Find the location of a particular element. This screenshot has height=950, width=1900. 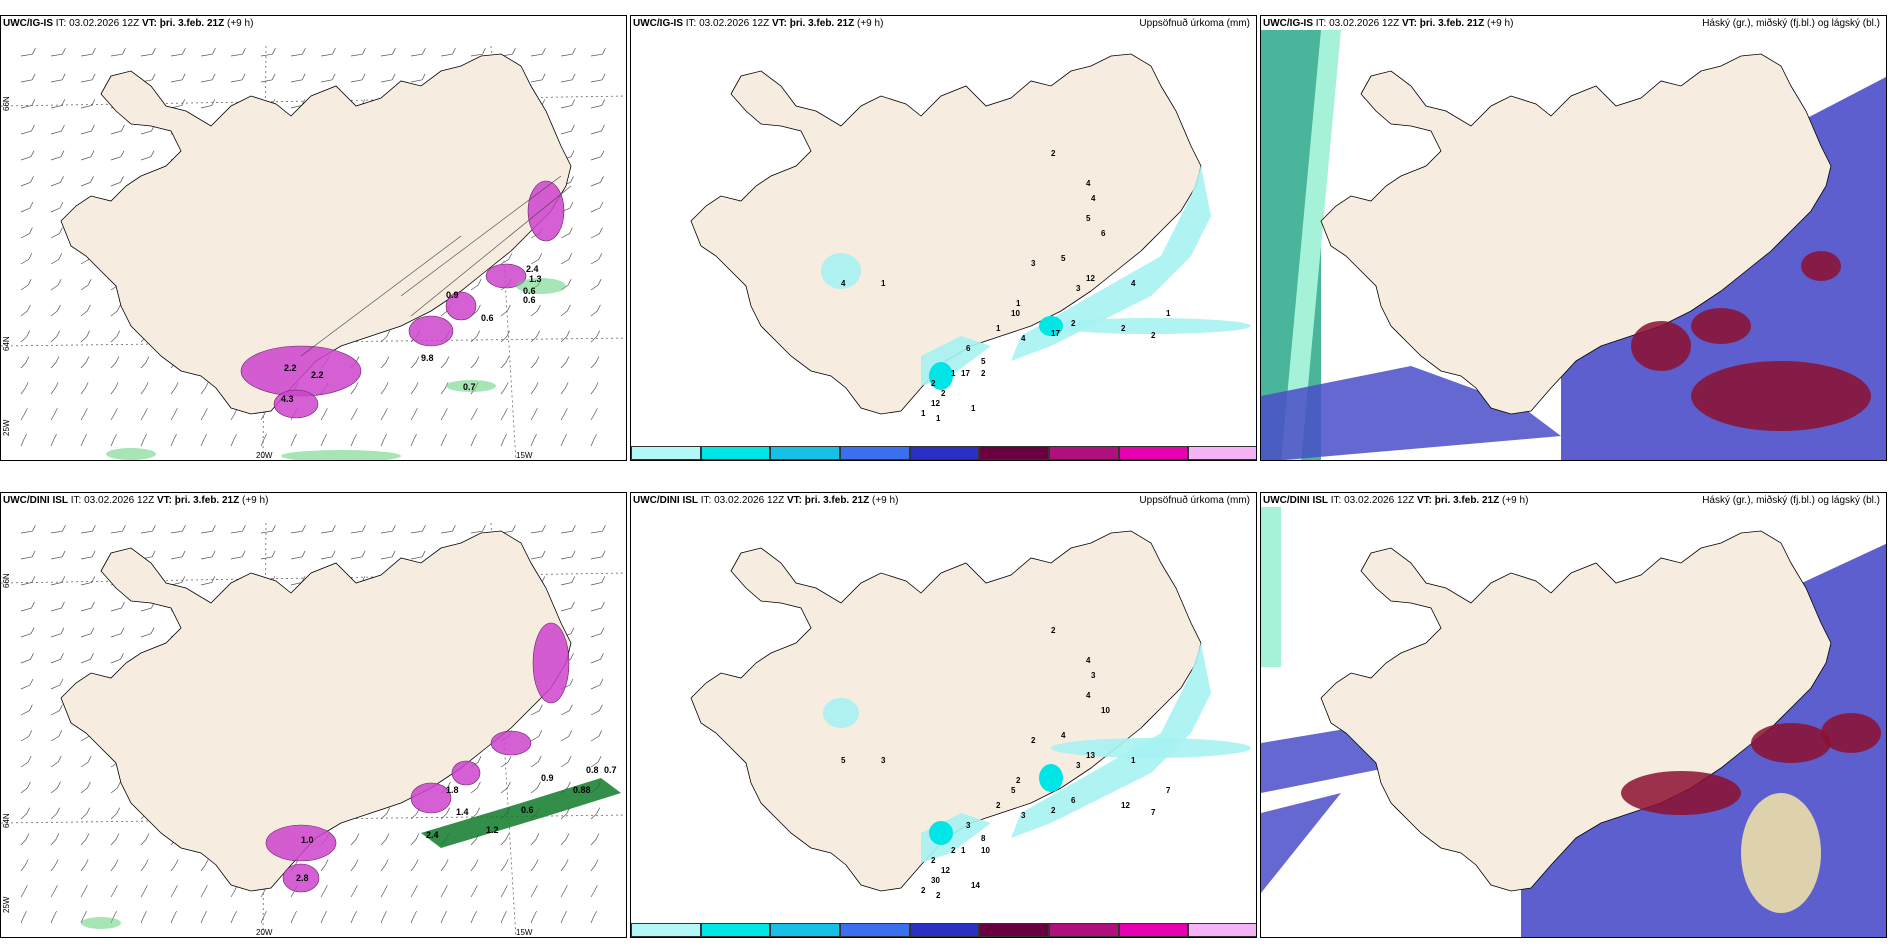

value-label: 0.9 is located at coordinates (452, 295).